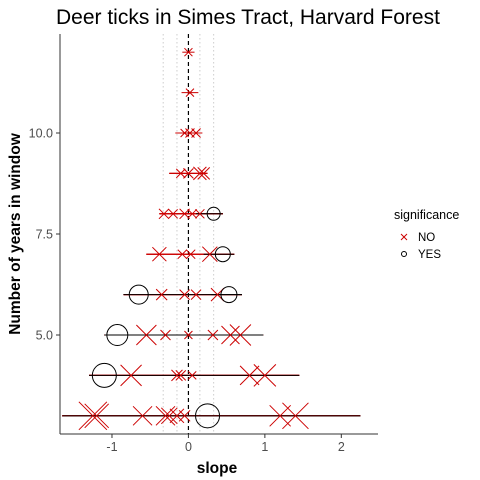  Describe the element at coordinates (264, 447) in the screenshot. I see `x-tick-label: 1` at that location.